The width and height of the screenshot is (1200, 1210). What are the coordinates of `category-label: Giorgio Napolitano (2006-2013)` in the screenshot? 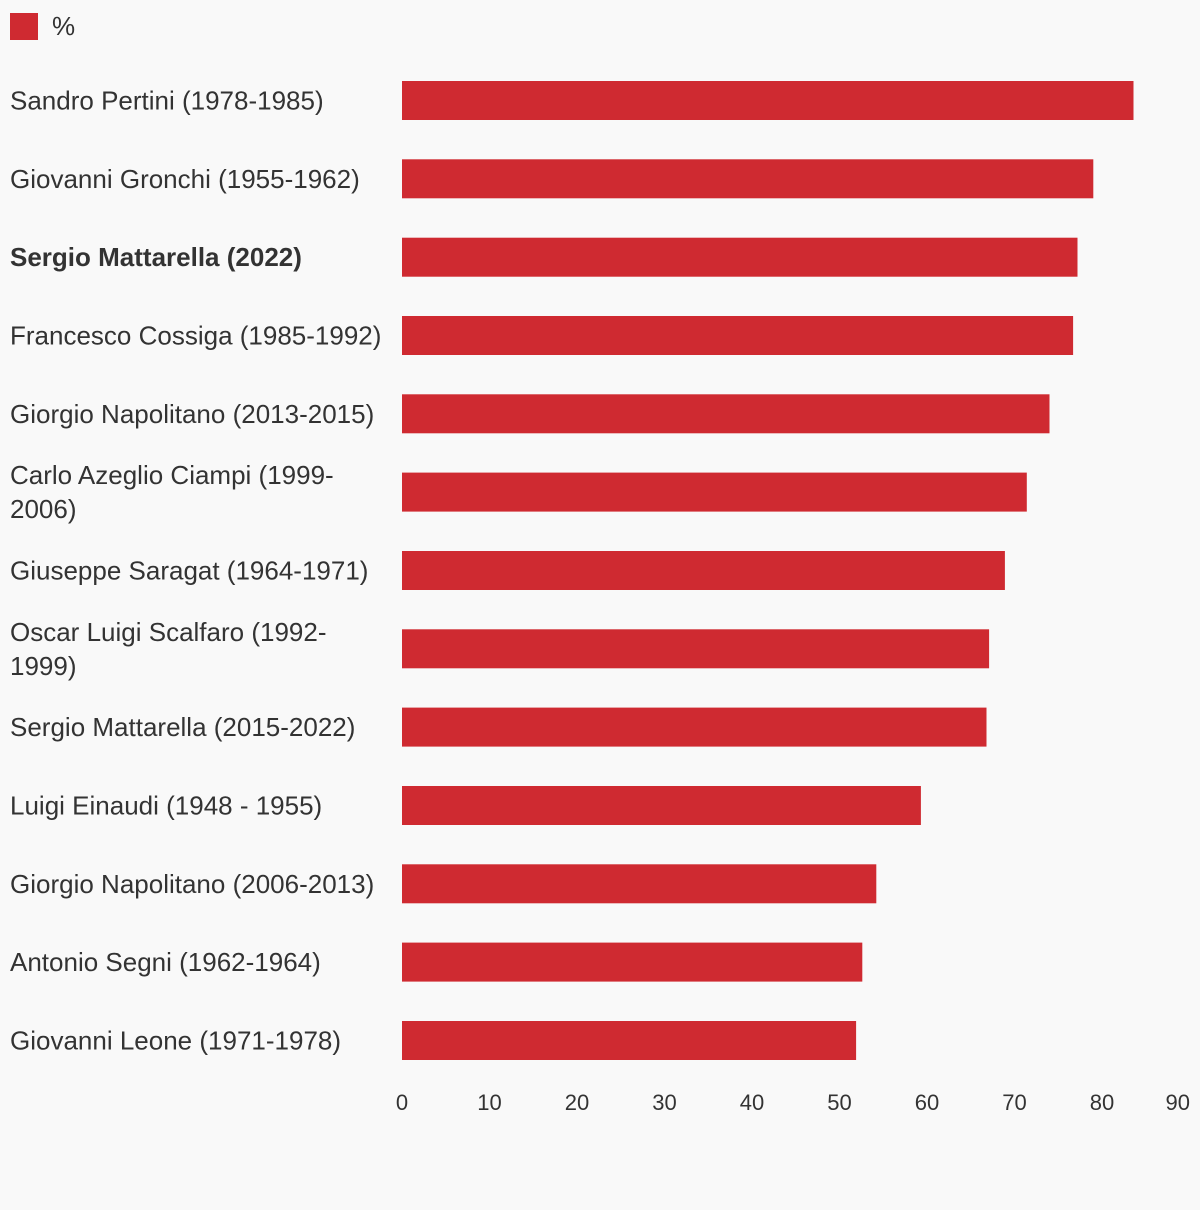 It's located at (192, 884).